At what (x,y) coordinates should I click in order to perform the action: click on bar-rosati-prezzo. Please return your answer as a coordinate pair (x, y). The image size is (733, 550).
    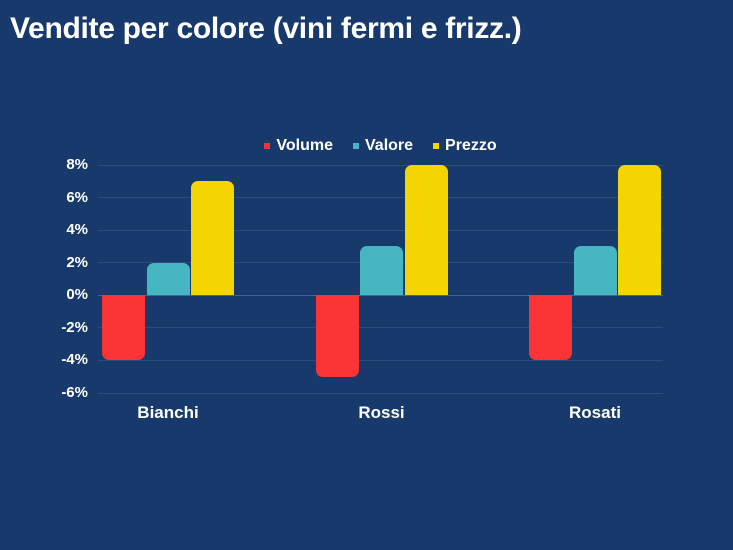
    Looking at the image, I should click on (639, 230).